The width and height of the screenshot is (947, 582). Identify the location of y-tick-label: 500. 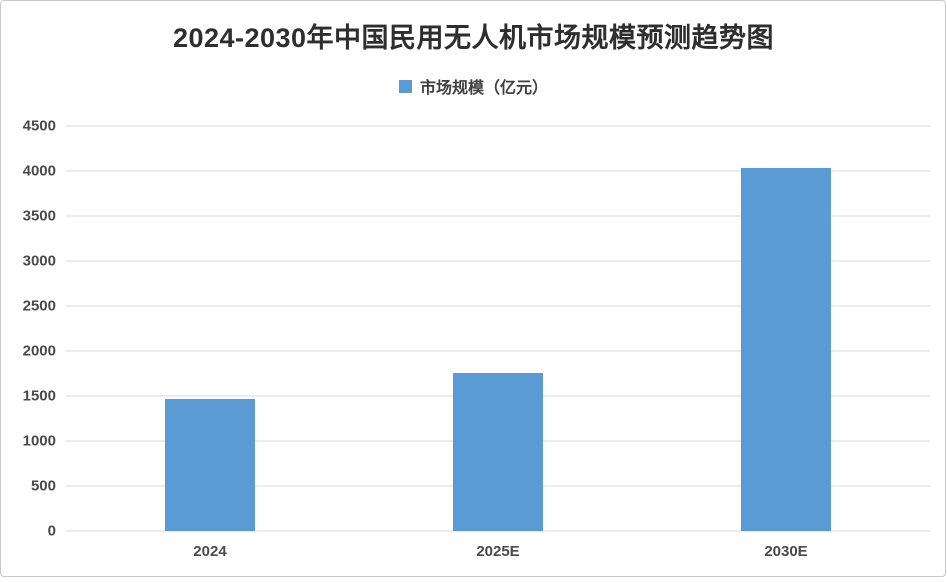
(43, 486).